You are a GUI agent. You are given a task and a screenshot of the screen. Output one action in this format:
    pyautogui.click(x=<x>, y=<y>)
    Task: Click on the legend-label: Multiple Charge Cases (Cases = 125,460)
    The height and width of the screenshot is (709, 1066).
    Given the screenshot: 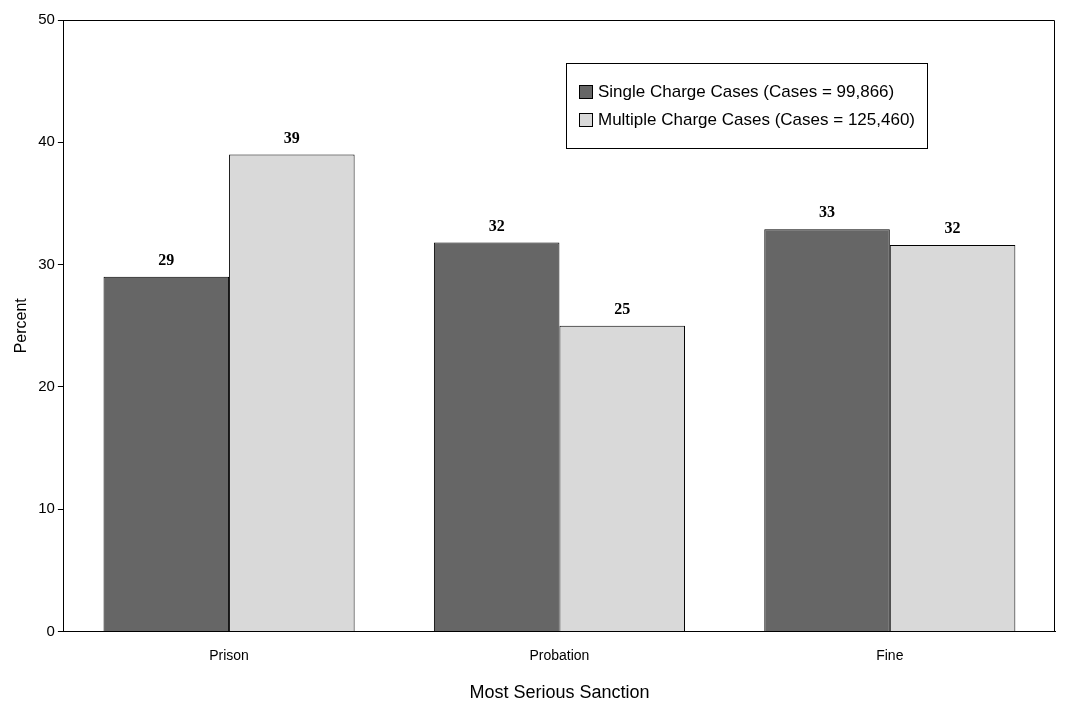 What is the action you would take?
    pyautogui.click(x=756, y=120)
    